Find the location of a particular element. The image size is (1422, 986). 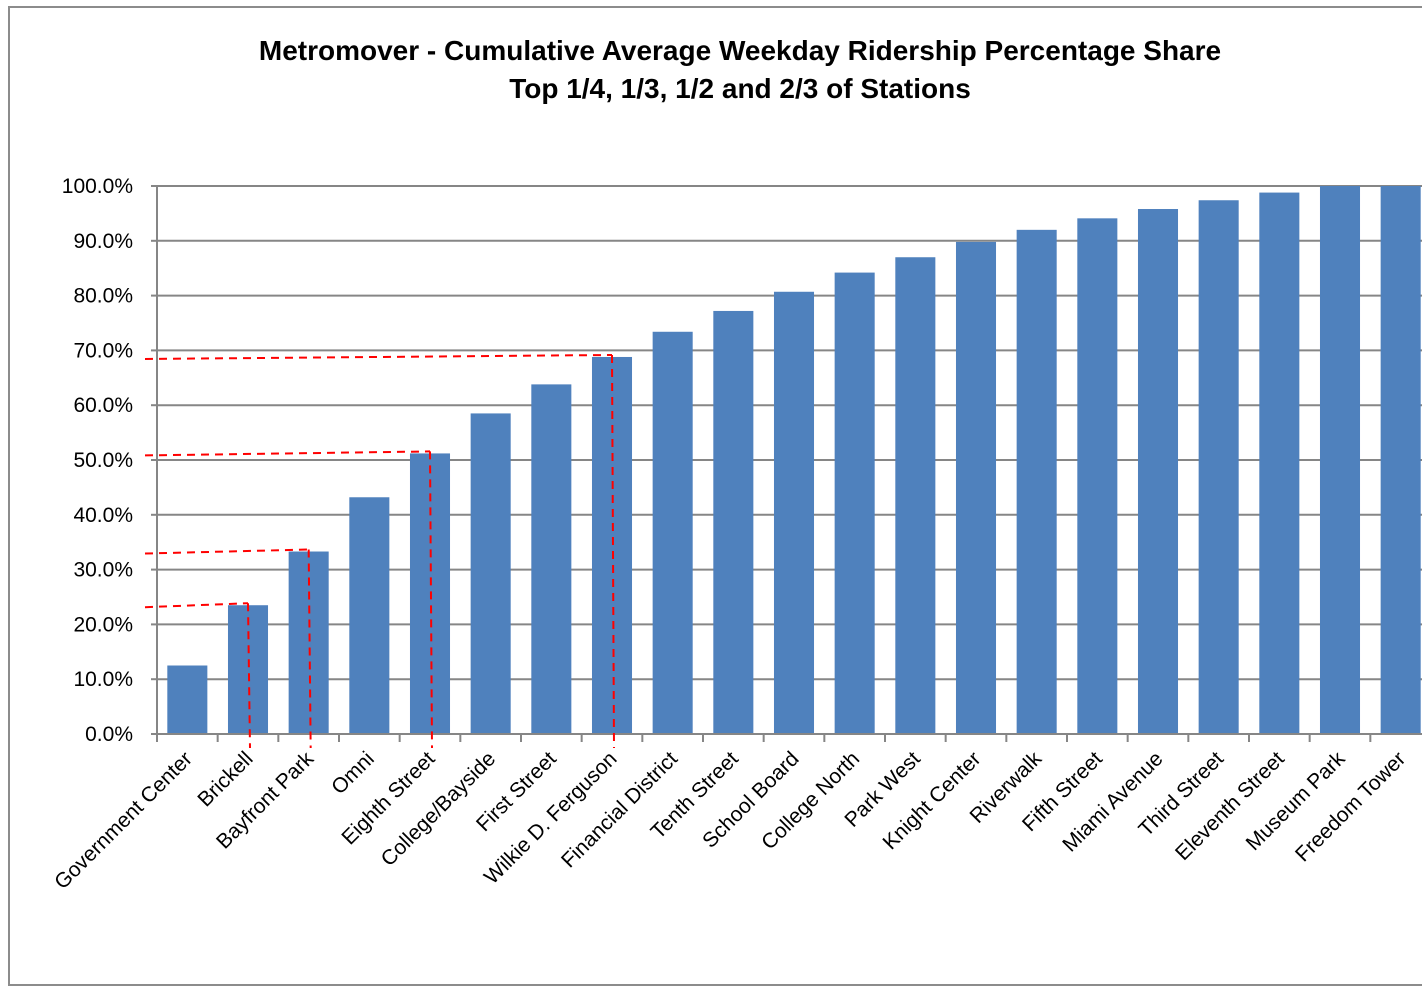

reference-lines is located at coordinates (379, 551).